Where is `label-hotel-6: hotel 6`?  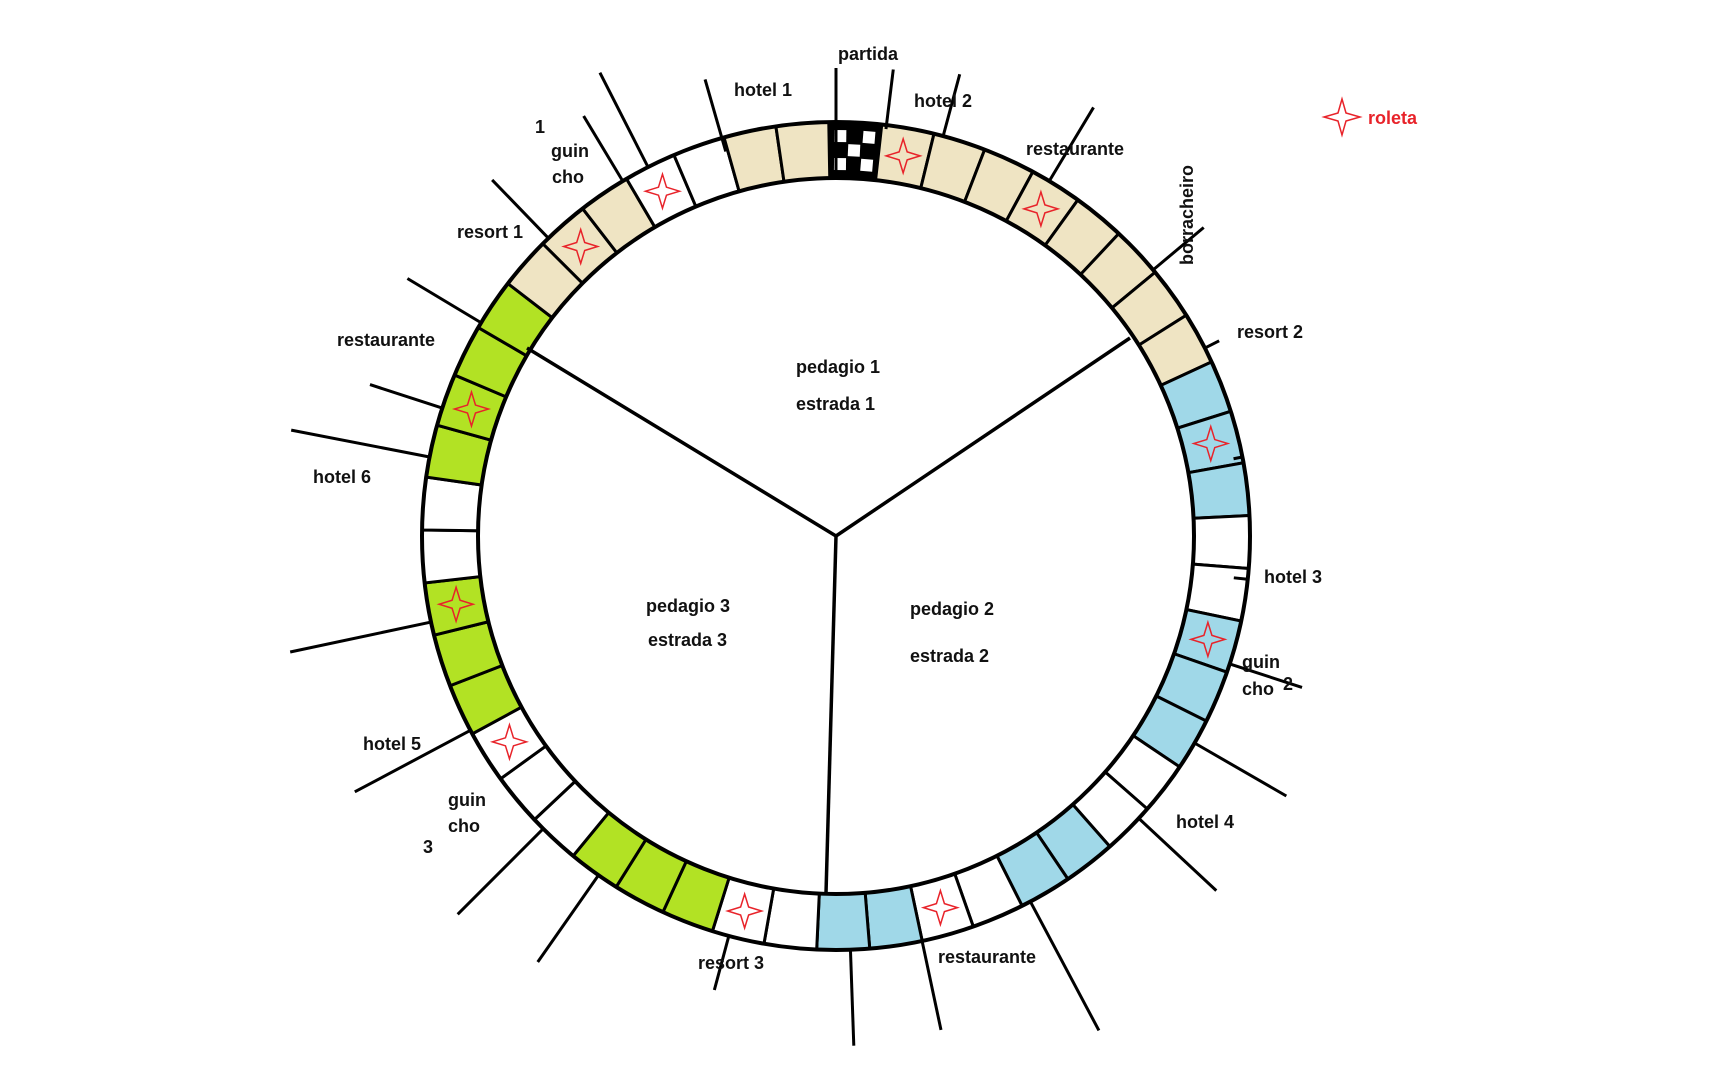
label-hotel-6: hotel 6 is located at coordinates (342, 477).